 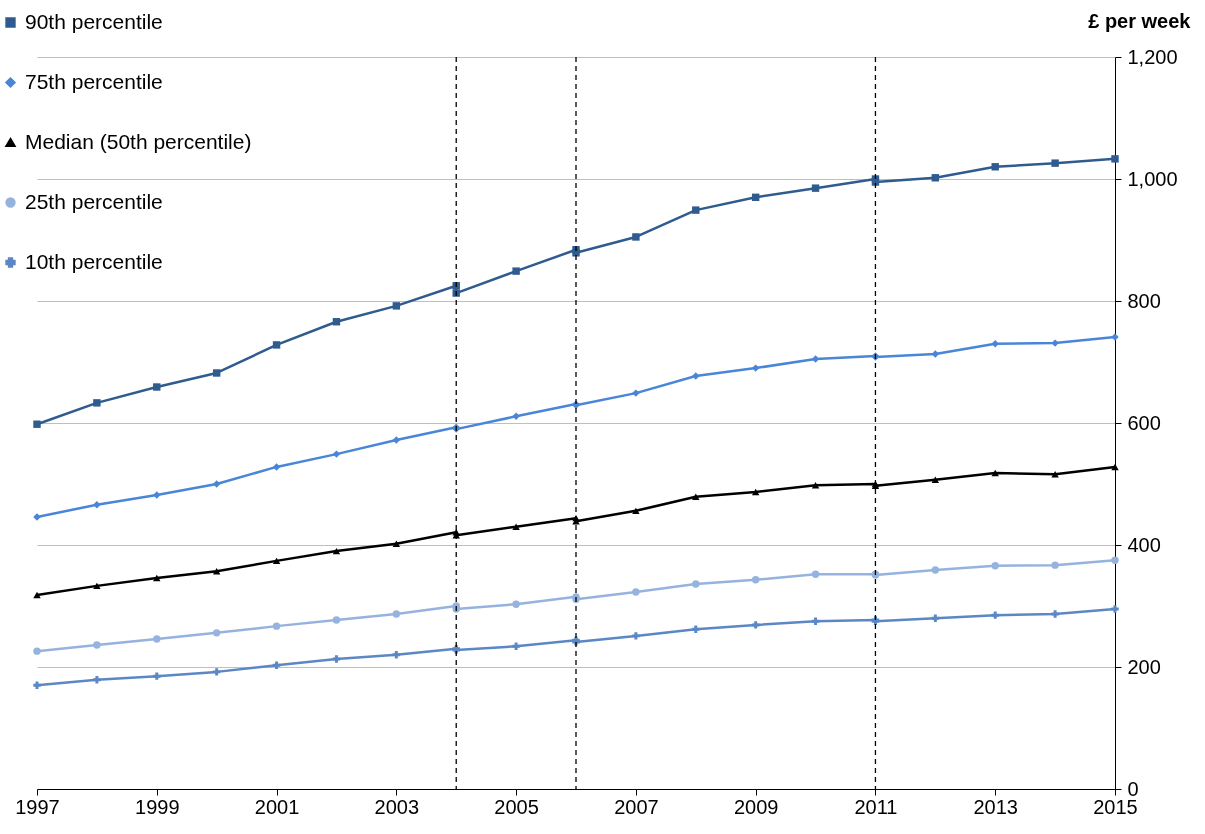 What do you see at coordinates (636, 806) in the screenshot?
I see `x-tick-label: 2007` at bounding box center [636, 806].